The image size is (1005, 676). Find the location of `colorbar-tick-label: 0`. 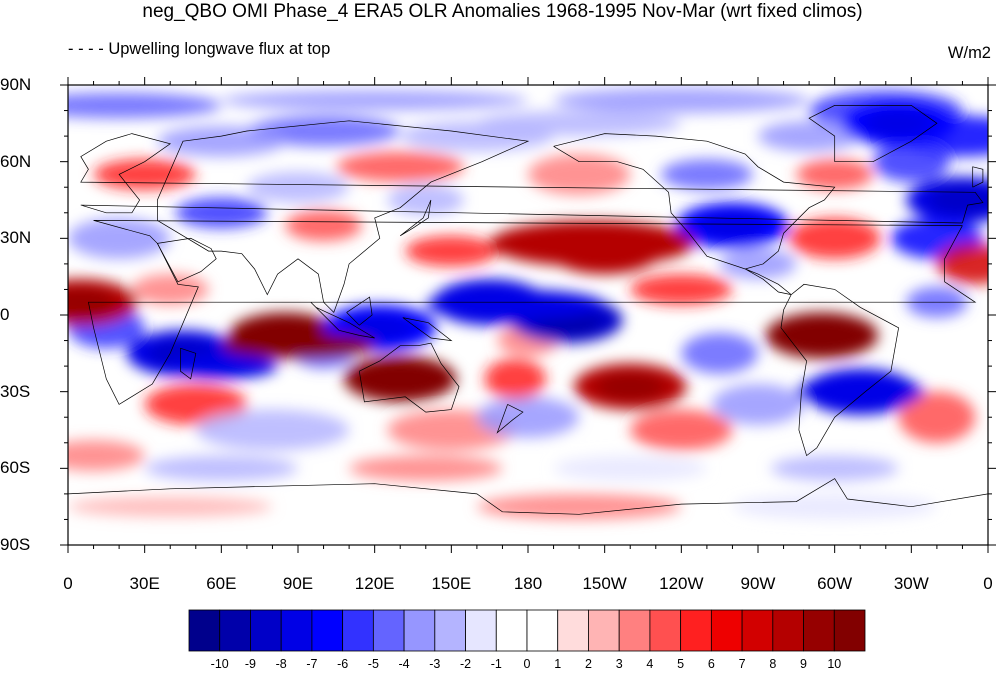

colorbar-tick-label: 0 is located at coordinates (527, 664).